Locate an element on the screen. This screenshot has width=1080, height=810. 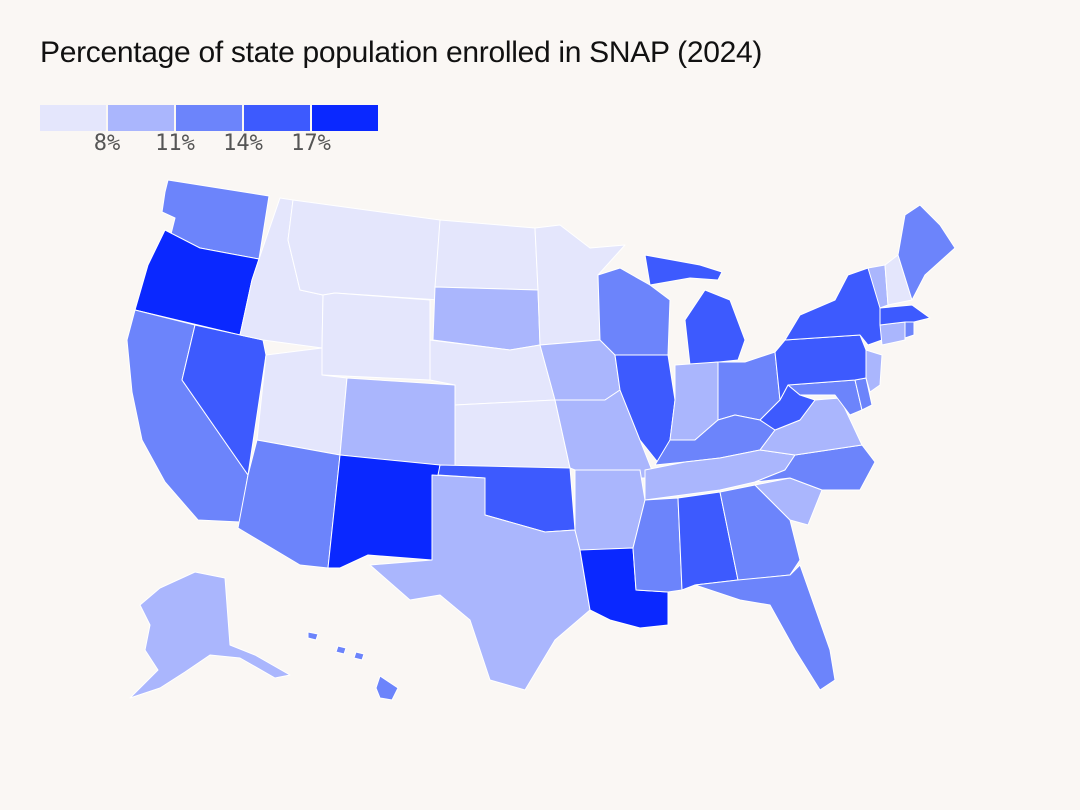
state-ND is located at coordinates (486, 255).